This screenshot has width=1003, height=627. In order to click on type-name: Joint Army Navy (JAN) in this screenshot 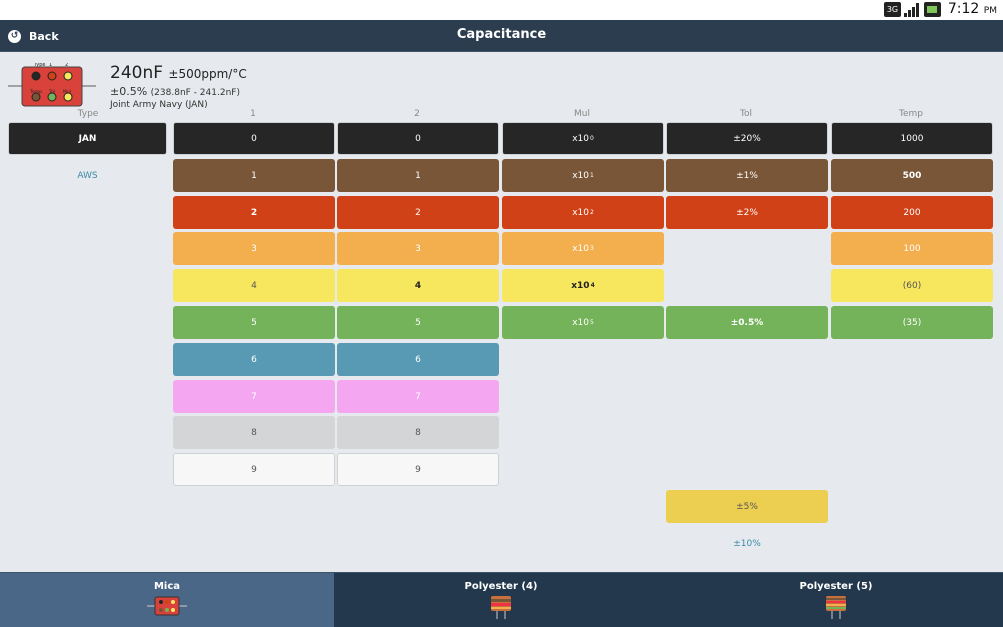, I will do `click(159, 105)`.